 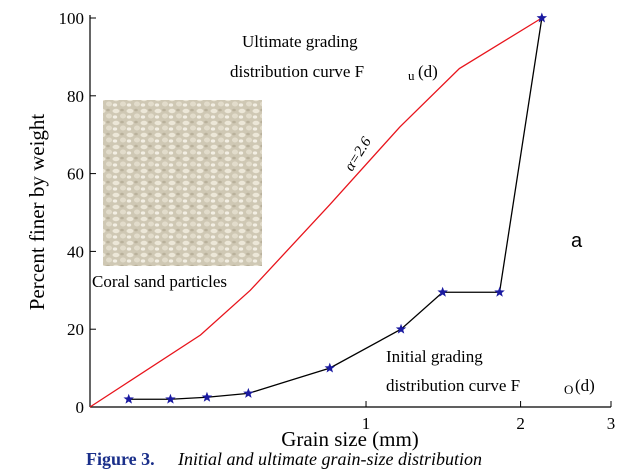 I want to click on x-tick-label: 1, so click(x=366, y=423).